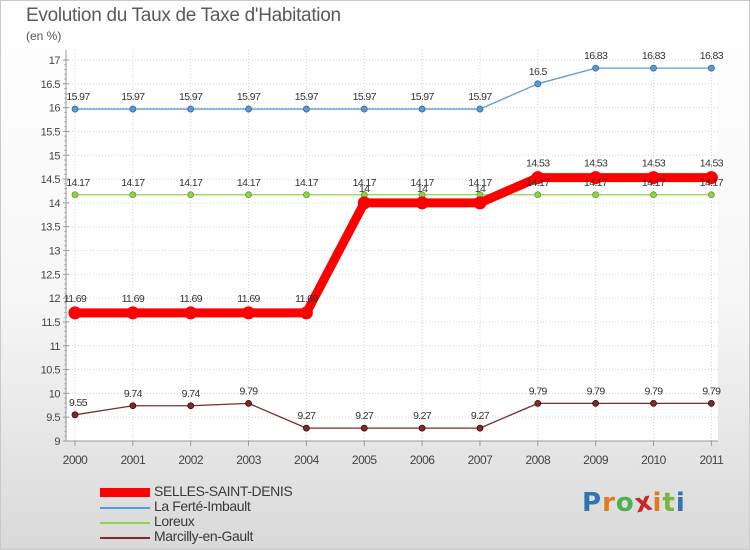  I want to click on y-tick-label: 9.5, so click(53, 418).